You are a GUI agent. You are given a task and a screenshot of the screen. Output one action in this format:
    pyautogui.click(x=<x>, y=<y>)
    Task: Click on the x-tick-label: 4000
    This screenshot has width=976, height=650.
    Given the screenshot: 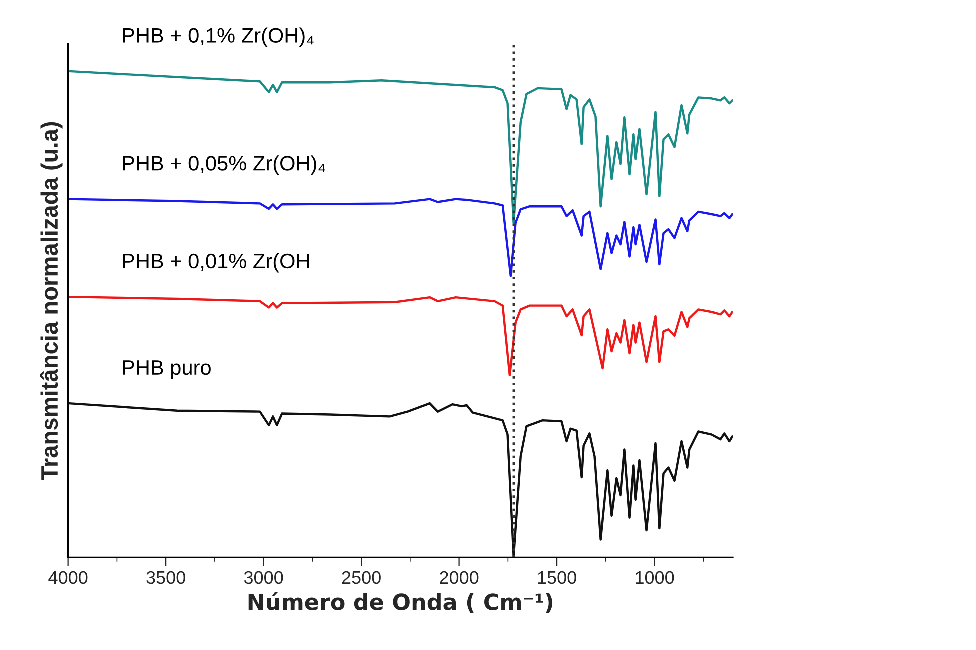 What is the action you would take?
    pyautogui.click(x=68, y=577)
    